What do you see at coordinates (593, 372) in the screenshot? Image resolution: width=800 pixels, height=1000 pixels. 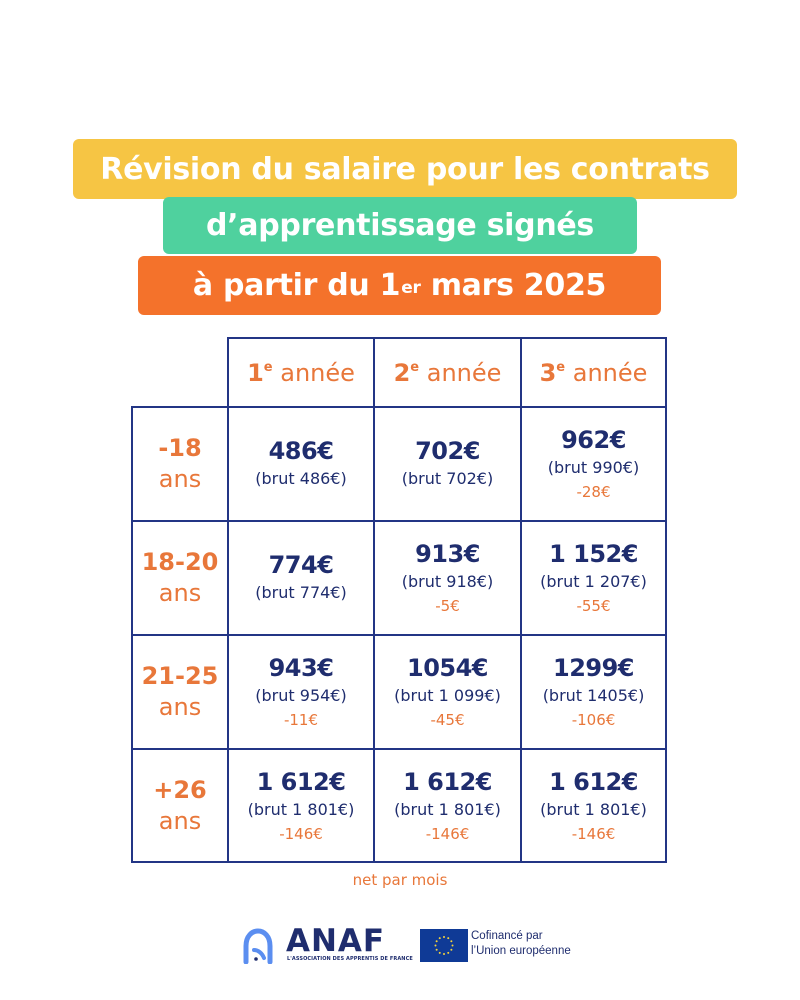 I see `column-header-year-3: 3e année` at bounding box center [593, 372].